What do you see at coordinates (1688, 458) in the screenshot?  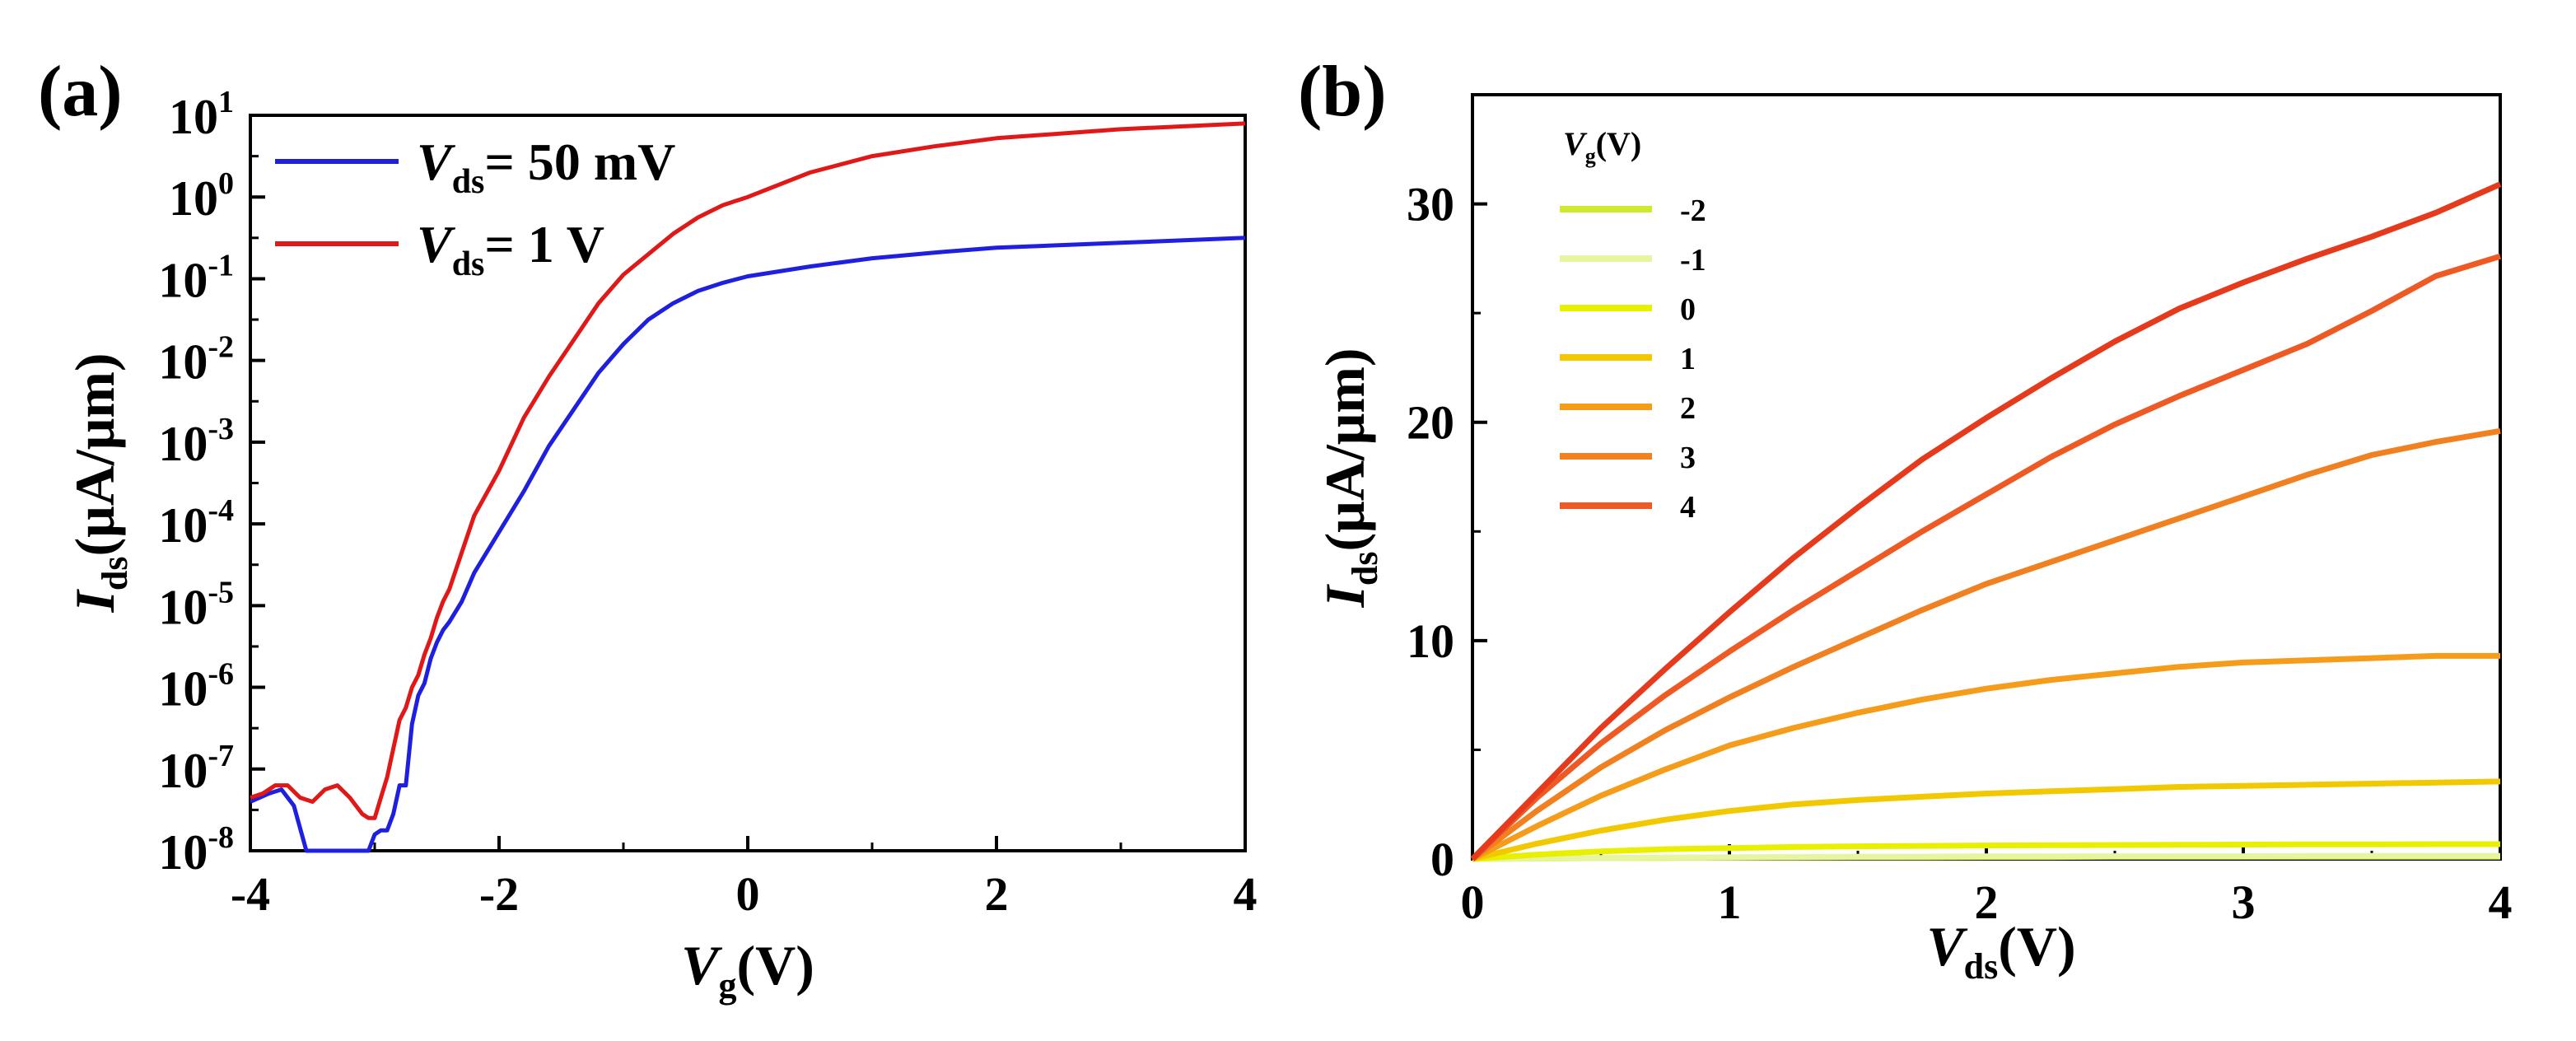 I see `panel-b-legend-label: 3` at bounding box center [1688, 458].